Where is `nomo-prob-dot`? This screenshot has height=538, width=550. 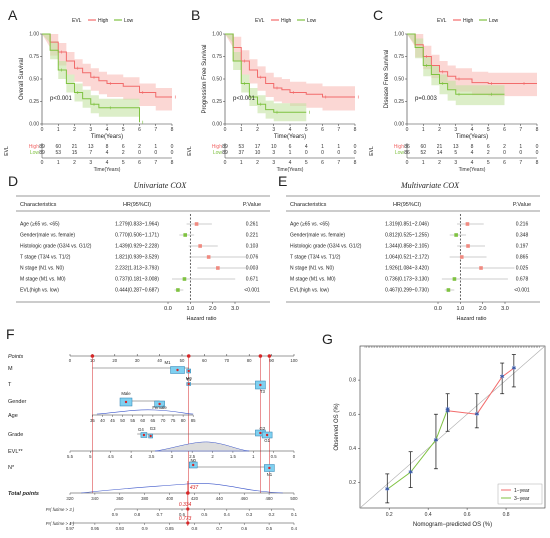
nomo-prob-dot is located at coordinates (188, 509).